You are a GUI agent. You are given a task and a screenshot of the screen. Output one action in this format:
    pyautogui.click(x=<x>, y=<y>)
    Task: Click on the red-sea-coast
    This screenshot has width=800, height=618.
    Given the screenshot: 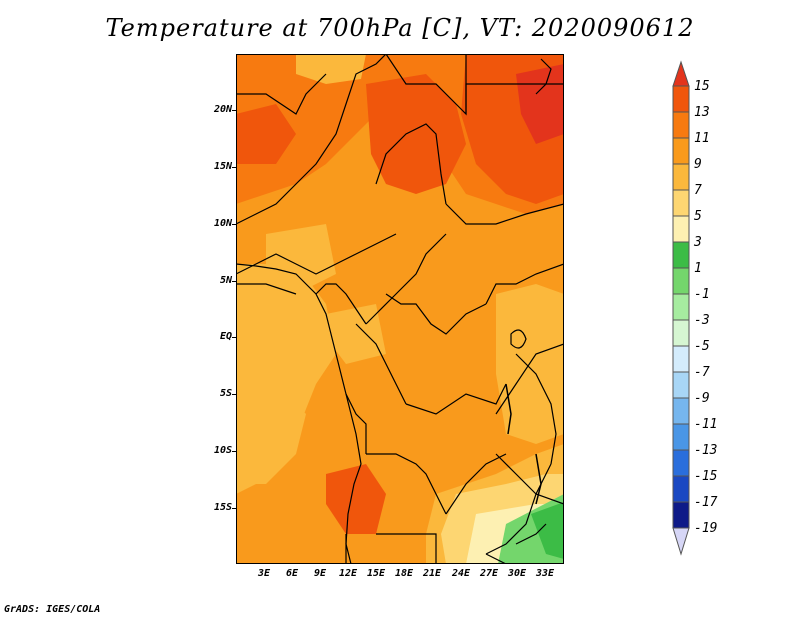 What is the action you would take?
    pyautogui.click(x=543, y=76)
    